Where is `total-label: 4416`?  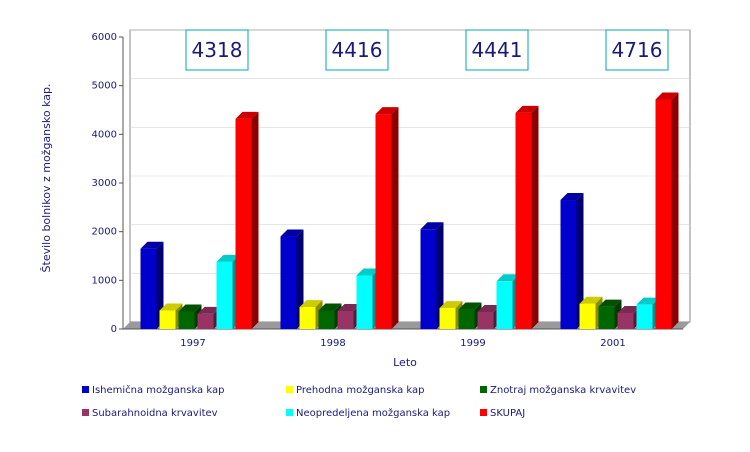
total-label: 4416 is located at coordinates (357, 50).